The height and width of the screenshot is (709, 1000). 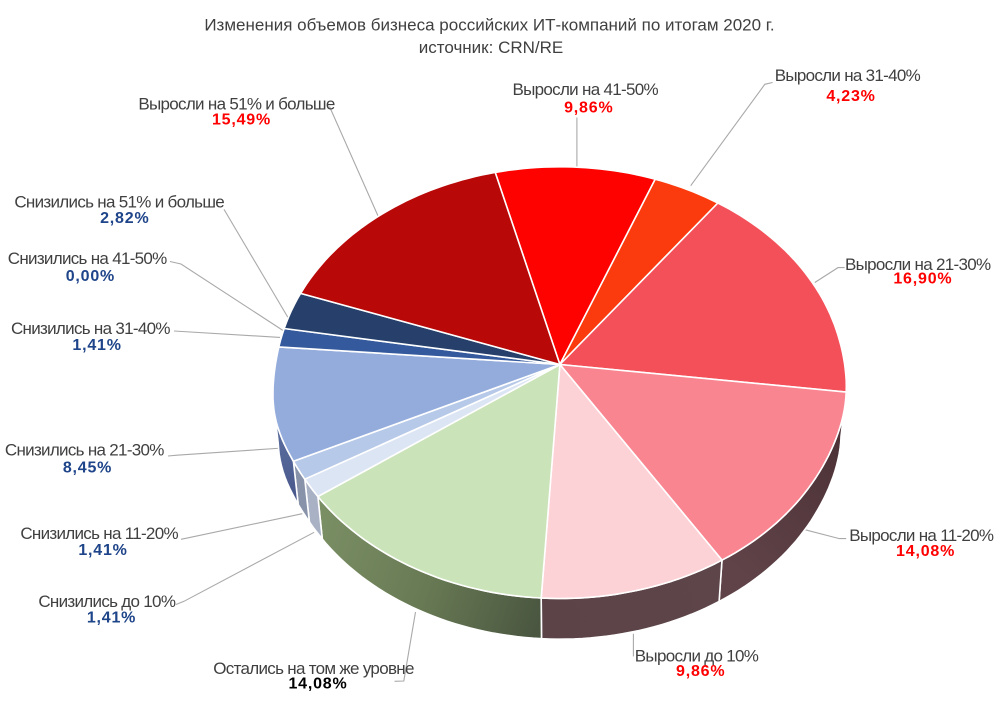 I want to click on svg-text: Выросли на 31-40%, so click(x=848, y=75).